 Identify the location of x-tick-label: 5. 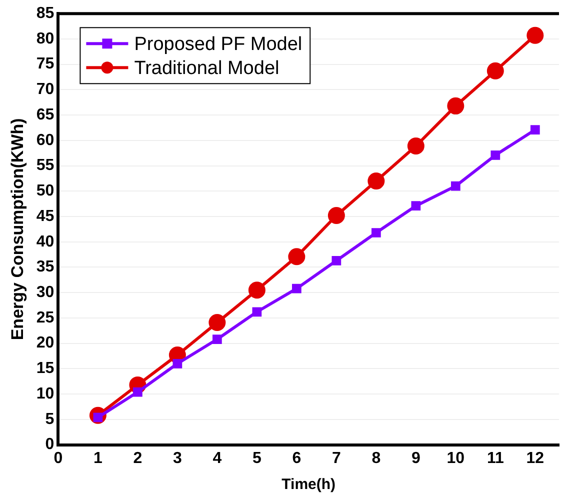
(257, 458).